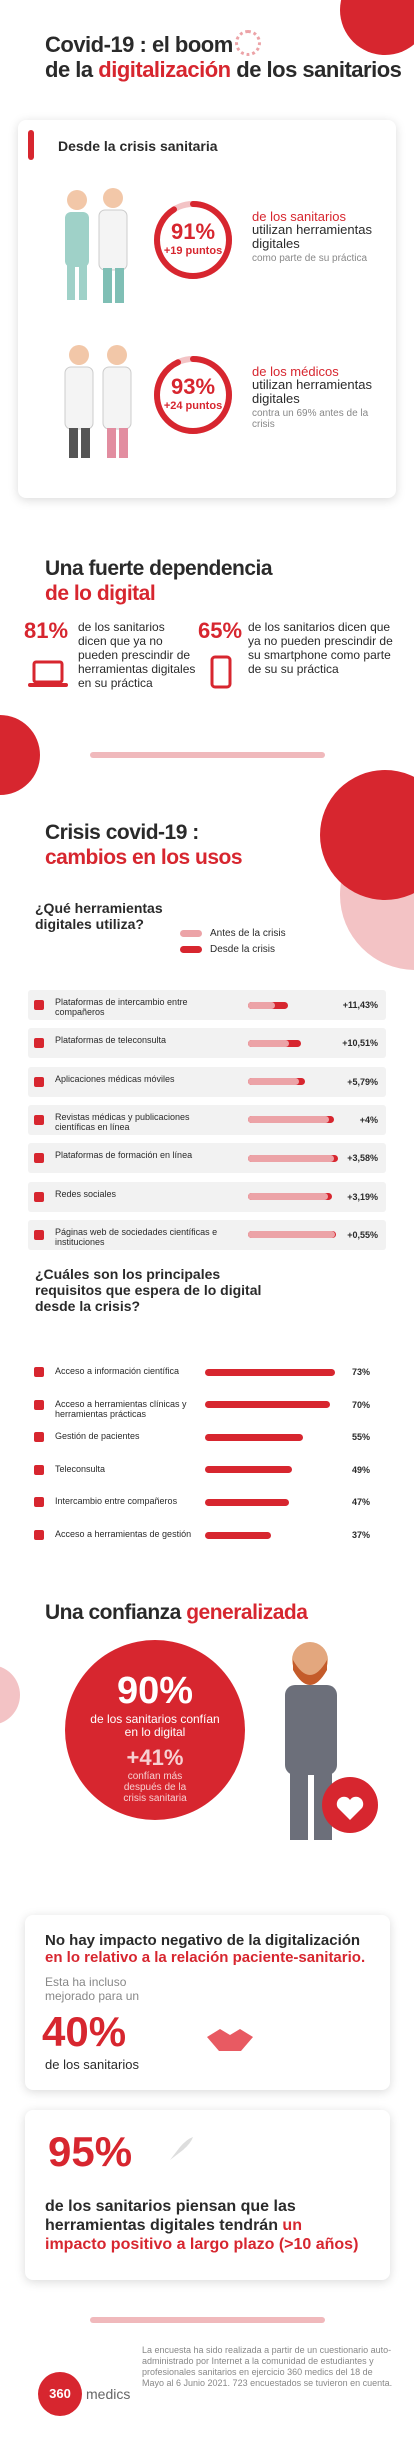 The image size is (414, 2451). I want to click on title-line: Crisis covid-19 :, so click(122, 832).